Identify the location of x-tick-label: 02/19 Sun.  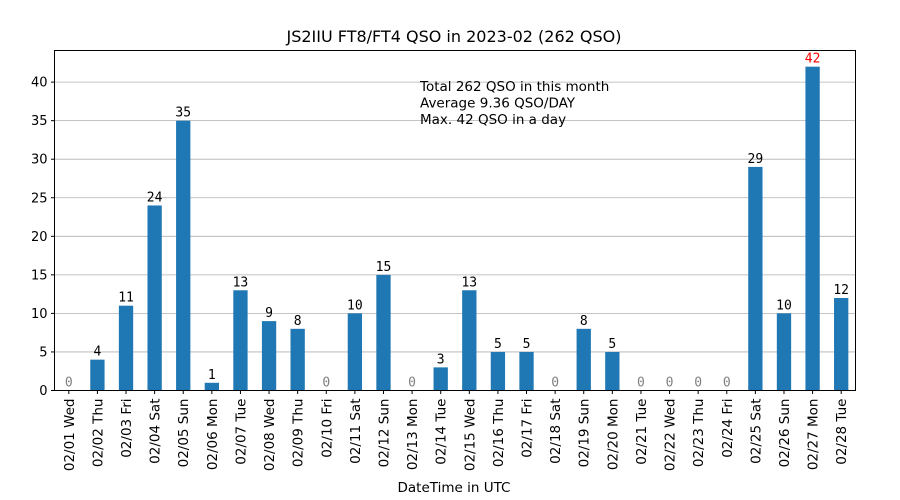
(585, 433).